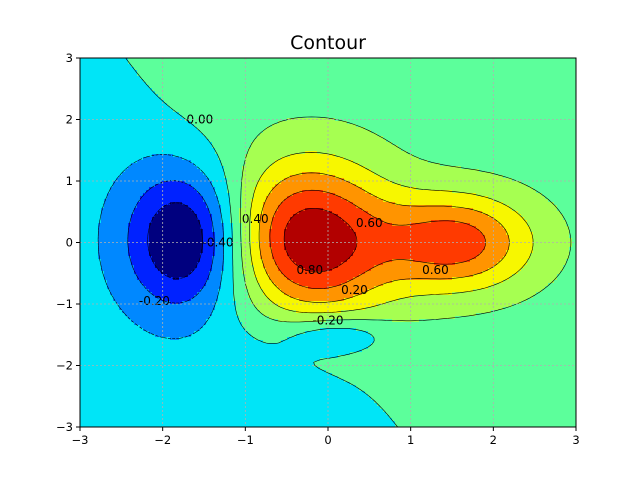 Image resolution: width=640 pixels, height=480 pixels. Describe the element at coordinates (493, 440) in the screenshot. I see `x-tick-label: 2` at that location.